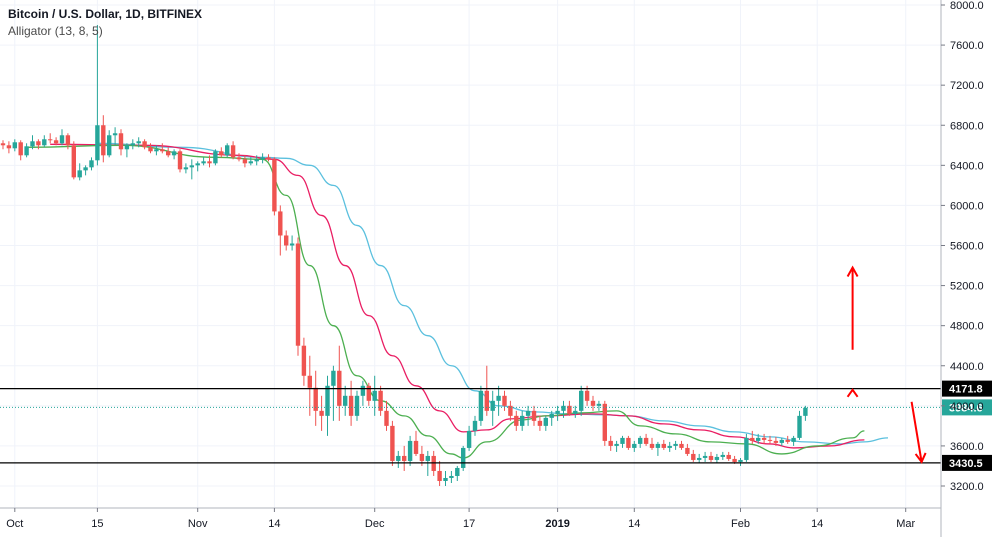 The image size is (992, 537). Describe the element at coordinates (967, 327) in the screenshot. I see `price-tick-label: 4800.0` at that location.